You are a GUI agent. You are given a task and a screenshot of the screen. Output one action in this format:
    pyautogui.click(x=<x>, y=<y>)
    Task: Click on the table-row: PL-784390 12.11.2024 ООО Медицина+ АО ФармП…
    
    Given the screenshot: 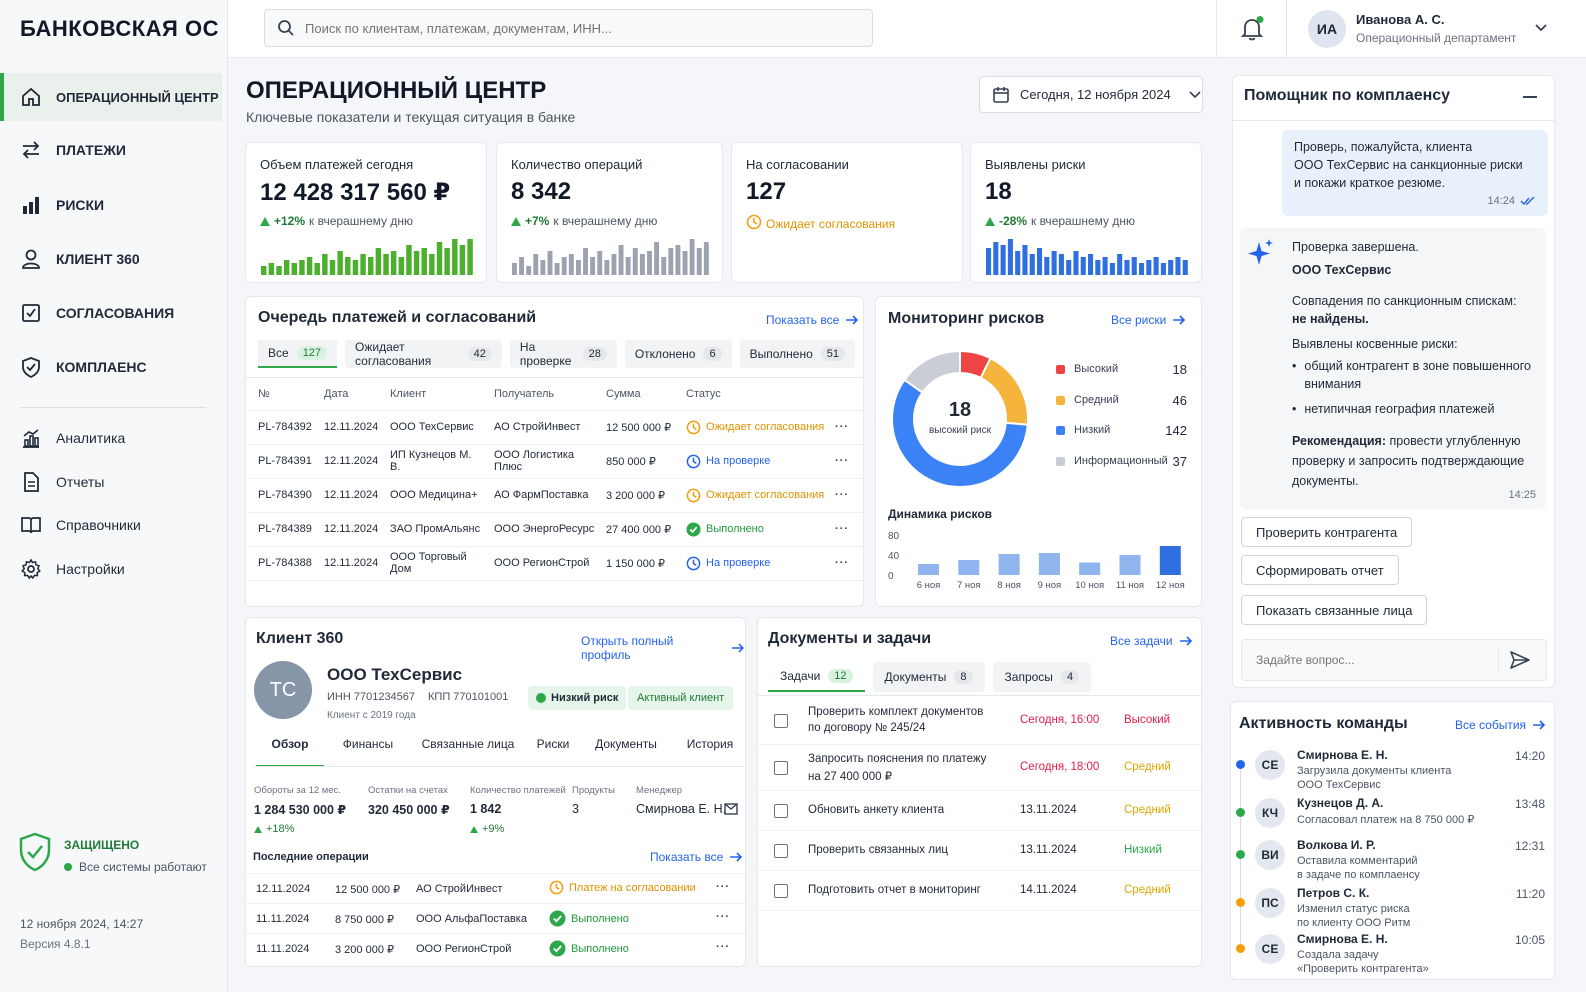 What is the action you would take?
    pyautogui.click(x=555, y=495)
    